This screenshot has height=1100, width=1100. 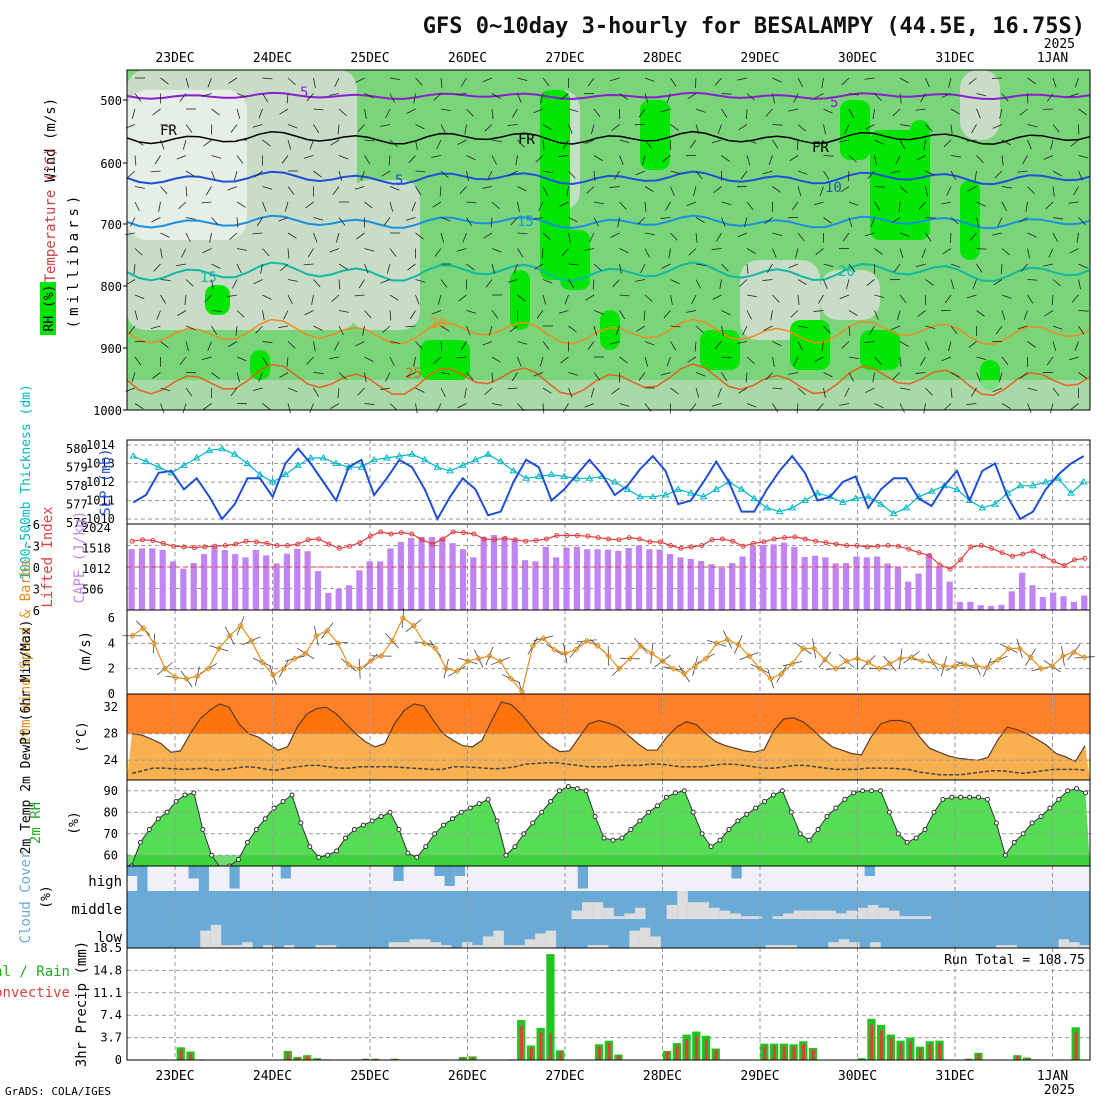 What do you see at coordinates (820, 148) in the screenshot?
I see `contour-label: FR` at bounding box center [820, 148].